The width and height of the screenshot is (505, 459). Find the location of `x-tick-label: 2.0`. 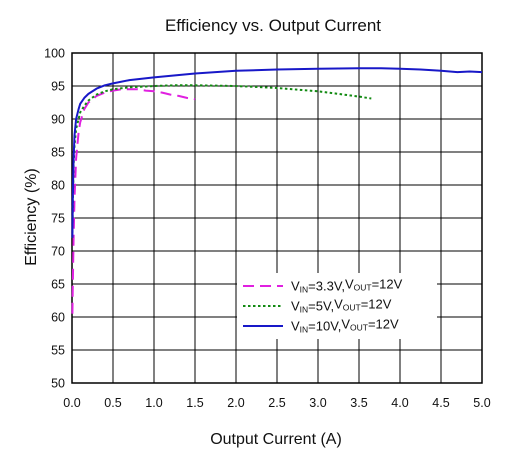

x-tick-label: 2.0 is located at coordinates (235, 403).